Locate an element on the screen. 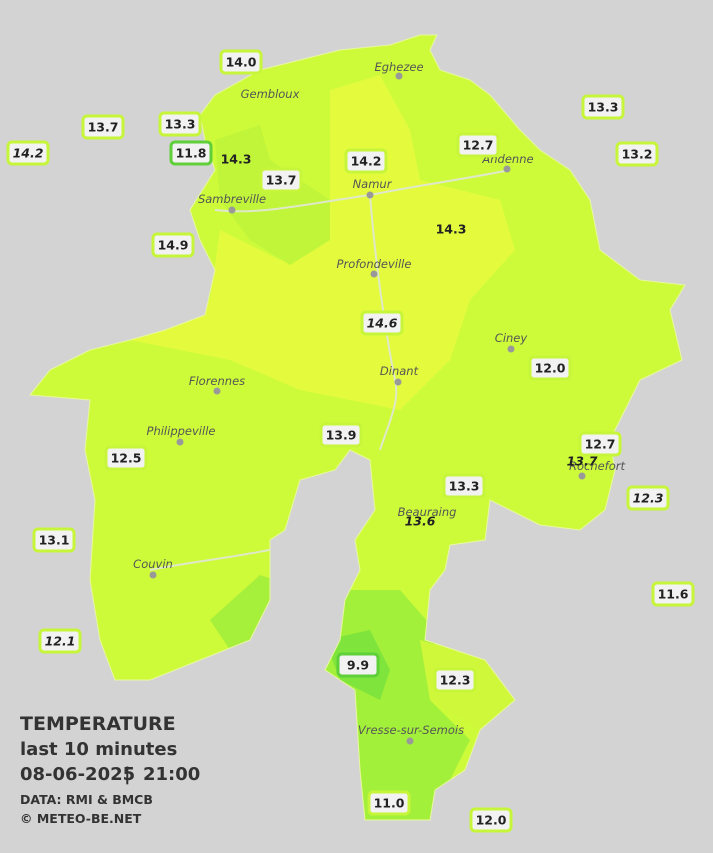  station-reading: 12.5 is located at coordinates (126, 458).